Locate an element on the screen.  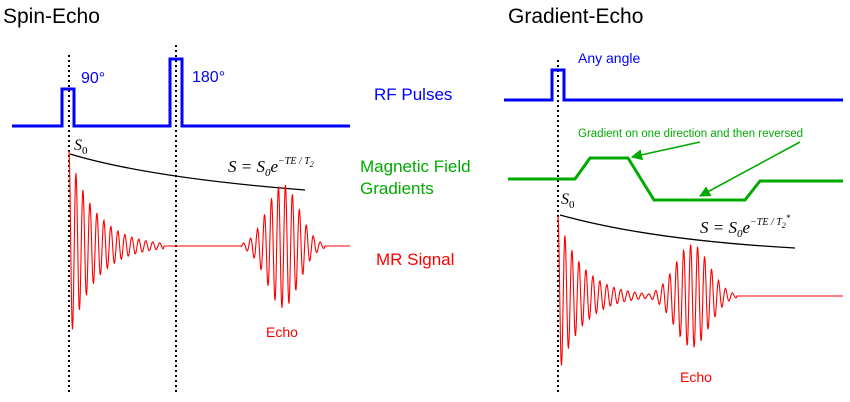
gradient-echo-s0-label: S0 is located at coordinates (568, 201).